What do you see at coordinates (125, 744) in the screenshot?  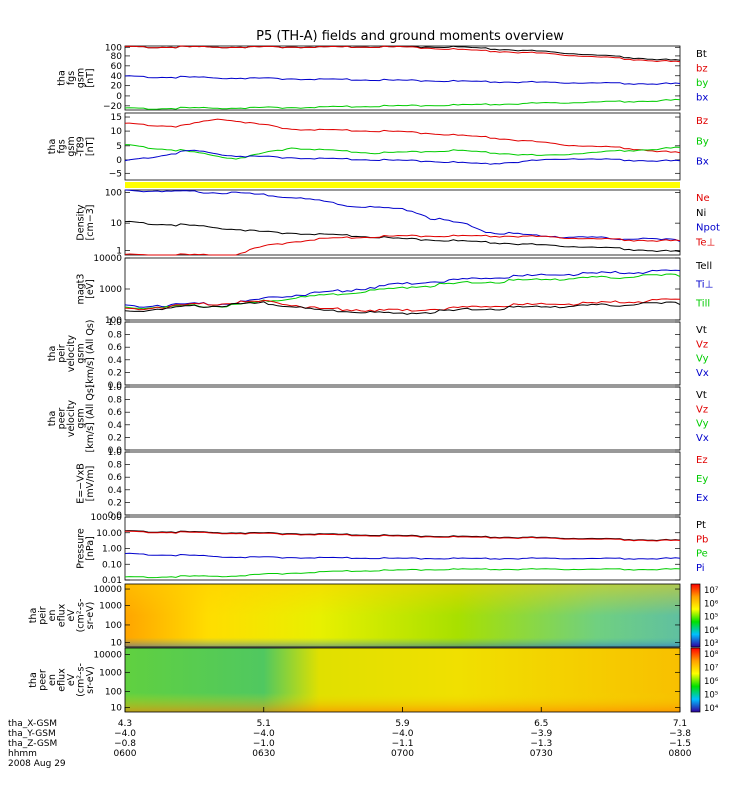 I see `x-tick-label: −0.8` at bounding box center [125, 744].